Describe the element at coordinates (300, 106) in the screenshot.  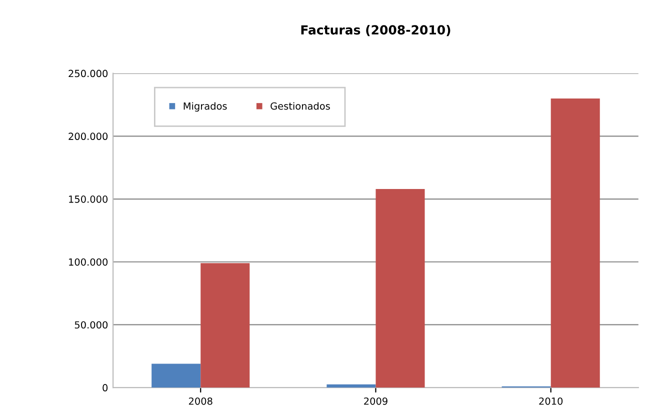
I see `legend-label: Gestionados` at that location.